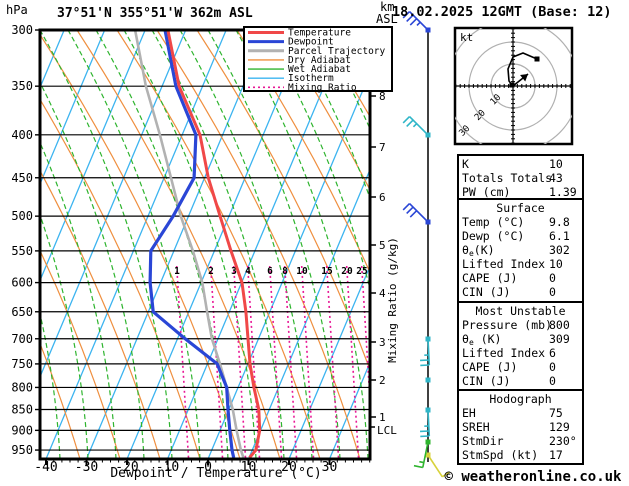 This screenshot has height=486, width=629. Describe the element at coordinates (559, 222) in the screenshot. I see `panel-row-value: 9.8` at that location.